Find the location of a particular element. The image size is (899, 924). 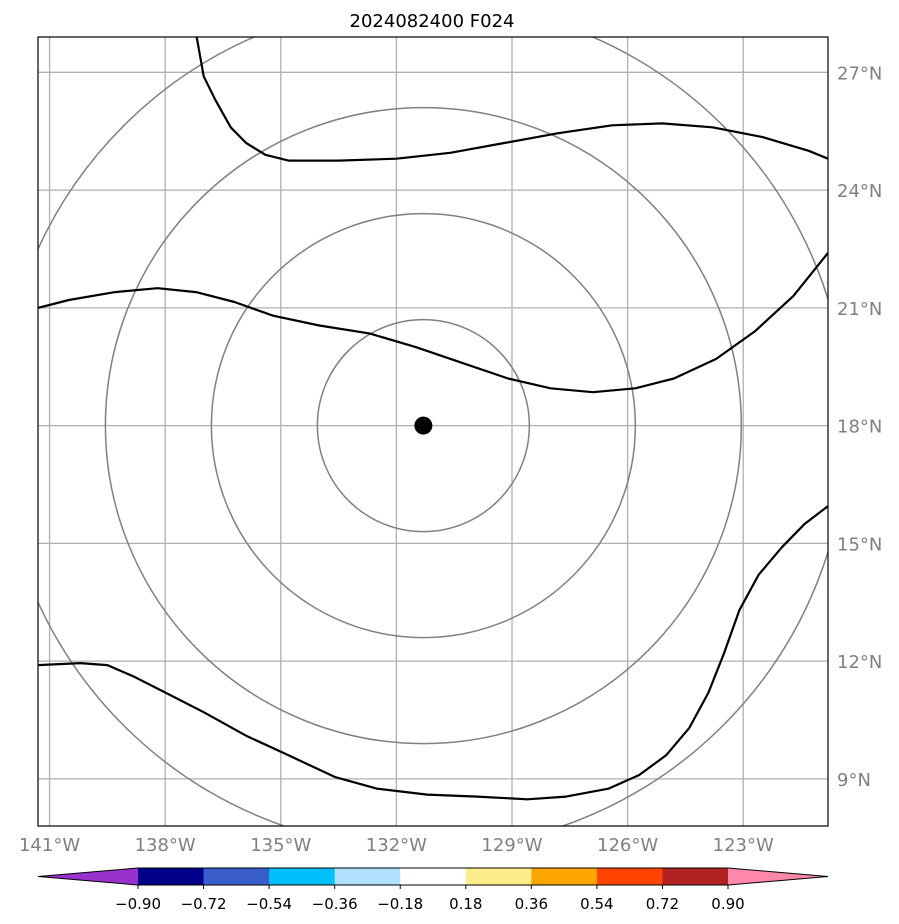

lat-tick-label: 15°N is located at coordinates (859, 544).